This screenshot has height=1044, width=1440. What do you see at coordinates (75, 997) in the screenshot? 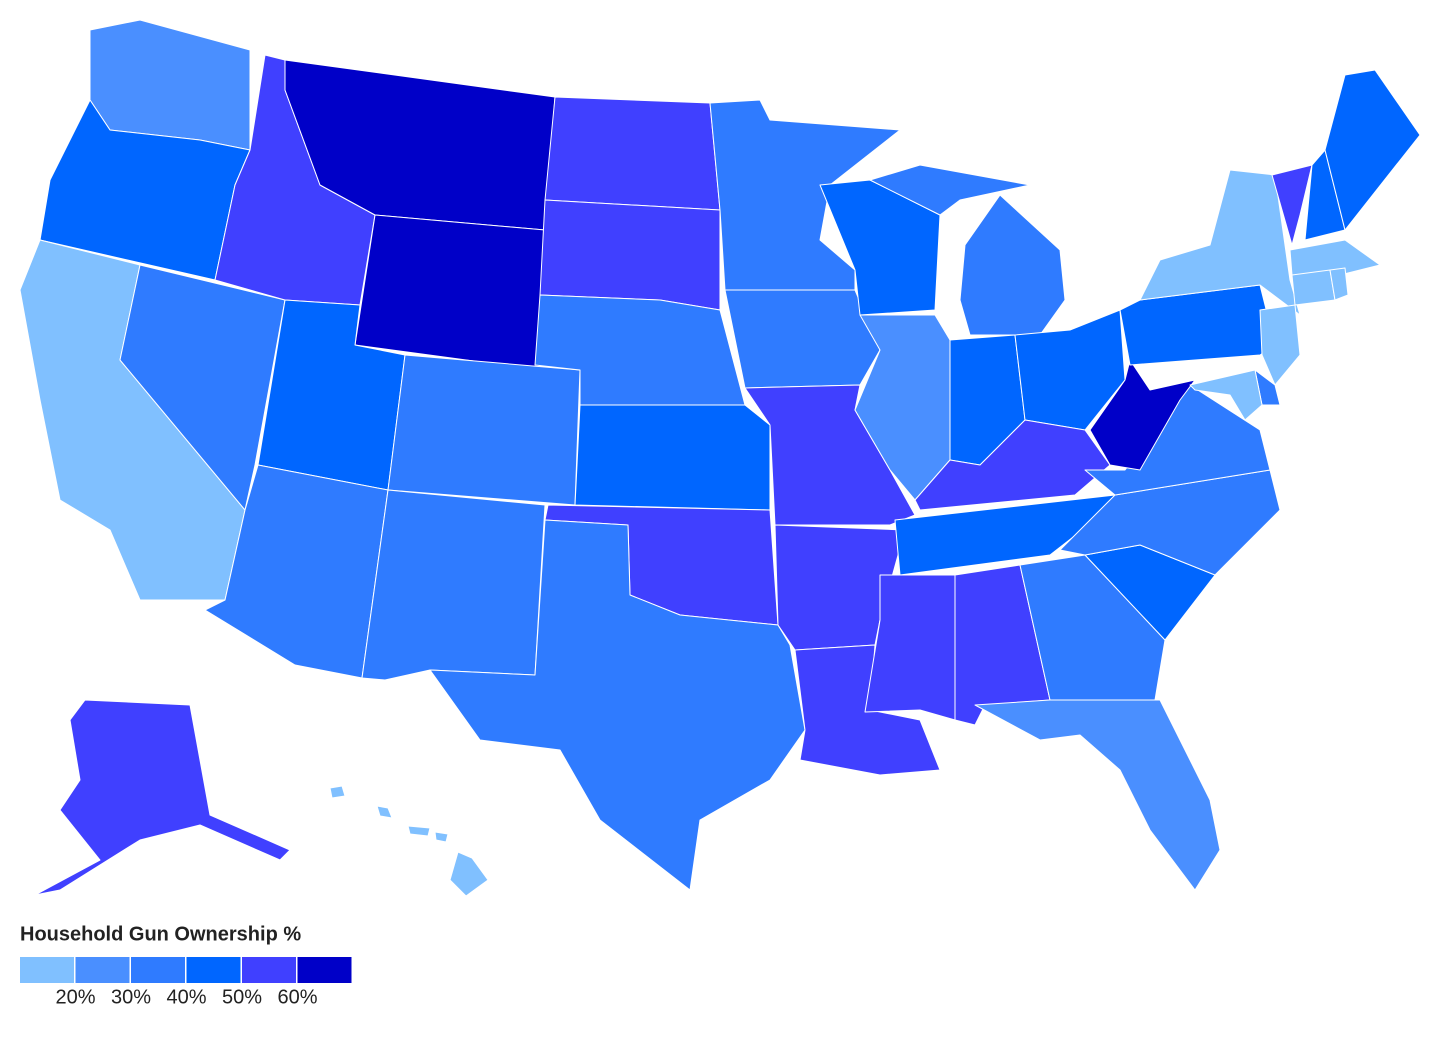
I see `legend-tick-label: 20%` at bounding box center [75, 997].